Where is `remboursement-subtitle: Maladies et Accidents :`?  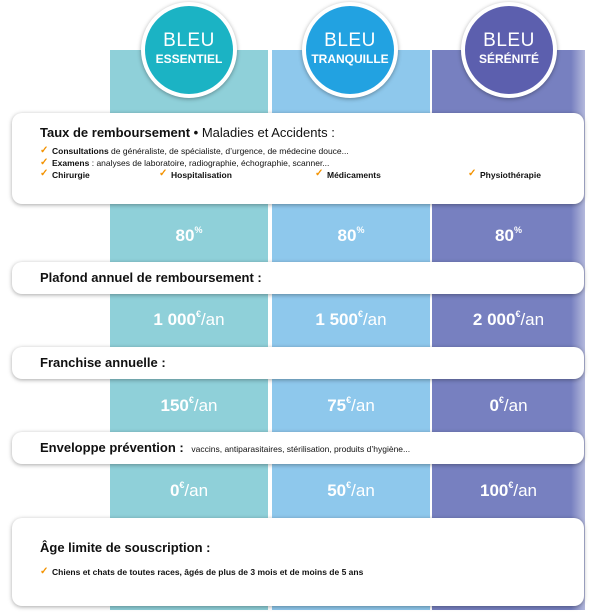 remboursement-subtitle: Maladies et Accidents : is located at coordinates (268, 132).